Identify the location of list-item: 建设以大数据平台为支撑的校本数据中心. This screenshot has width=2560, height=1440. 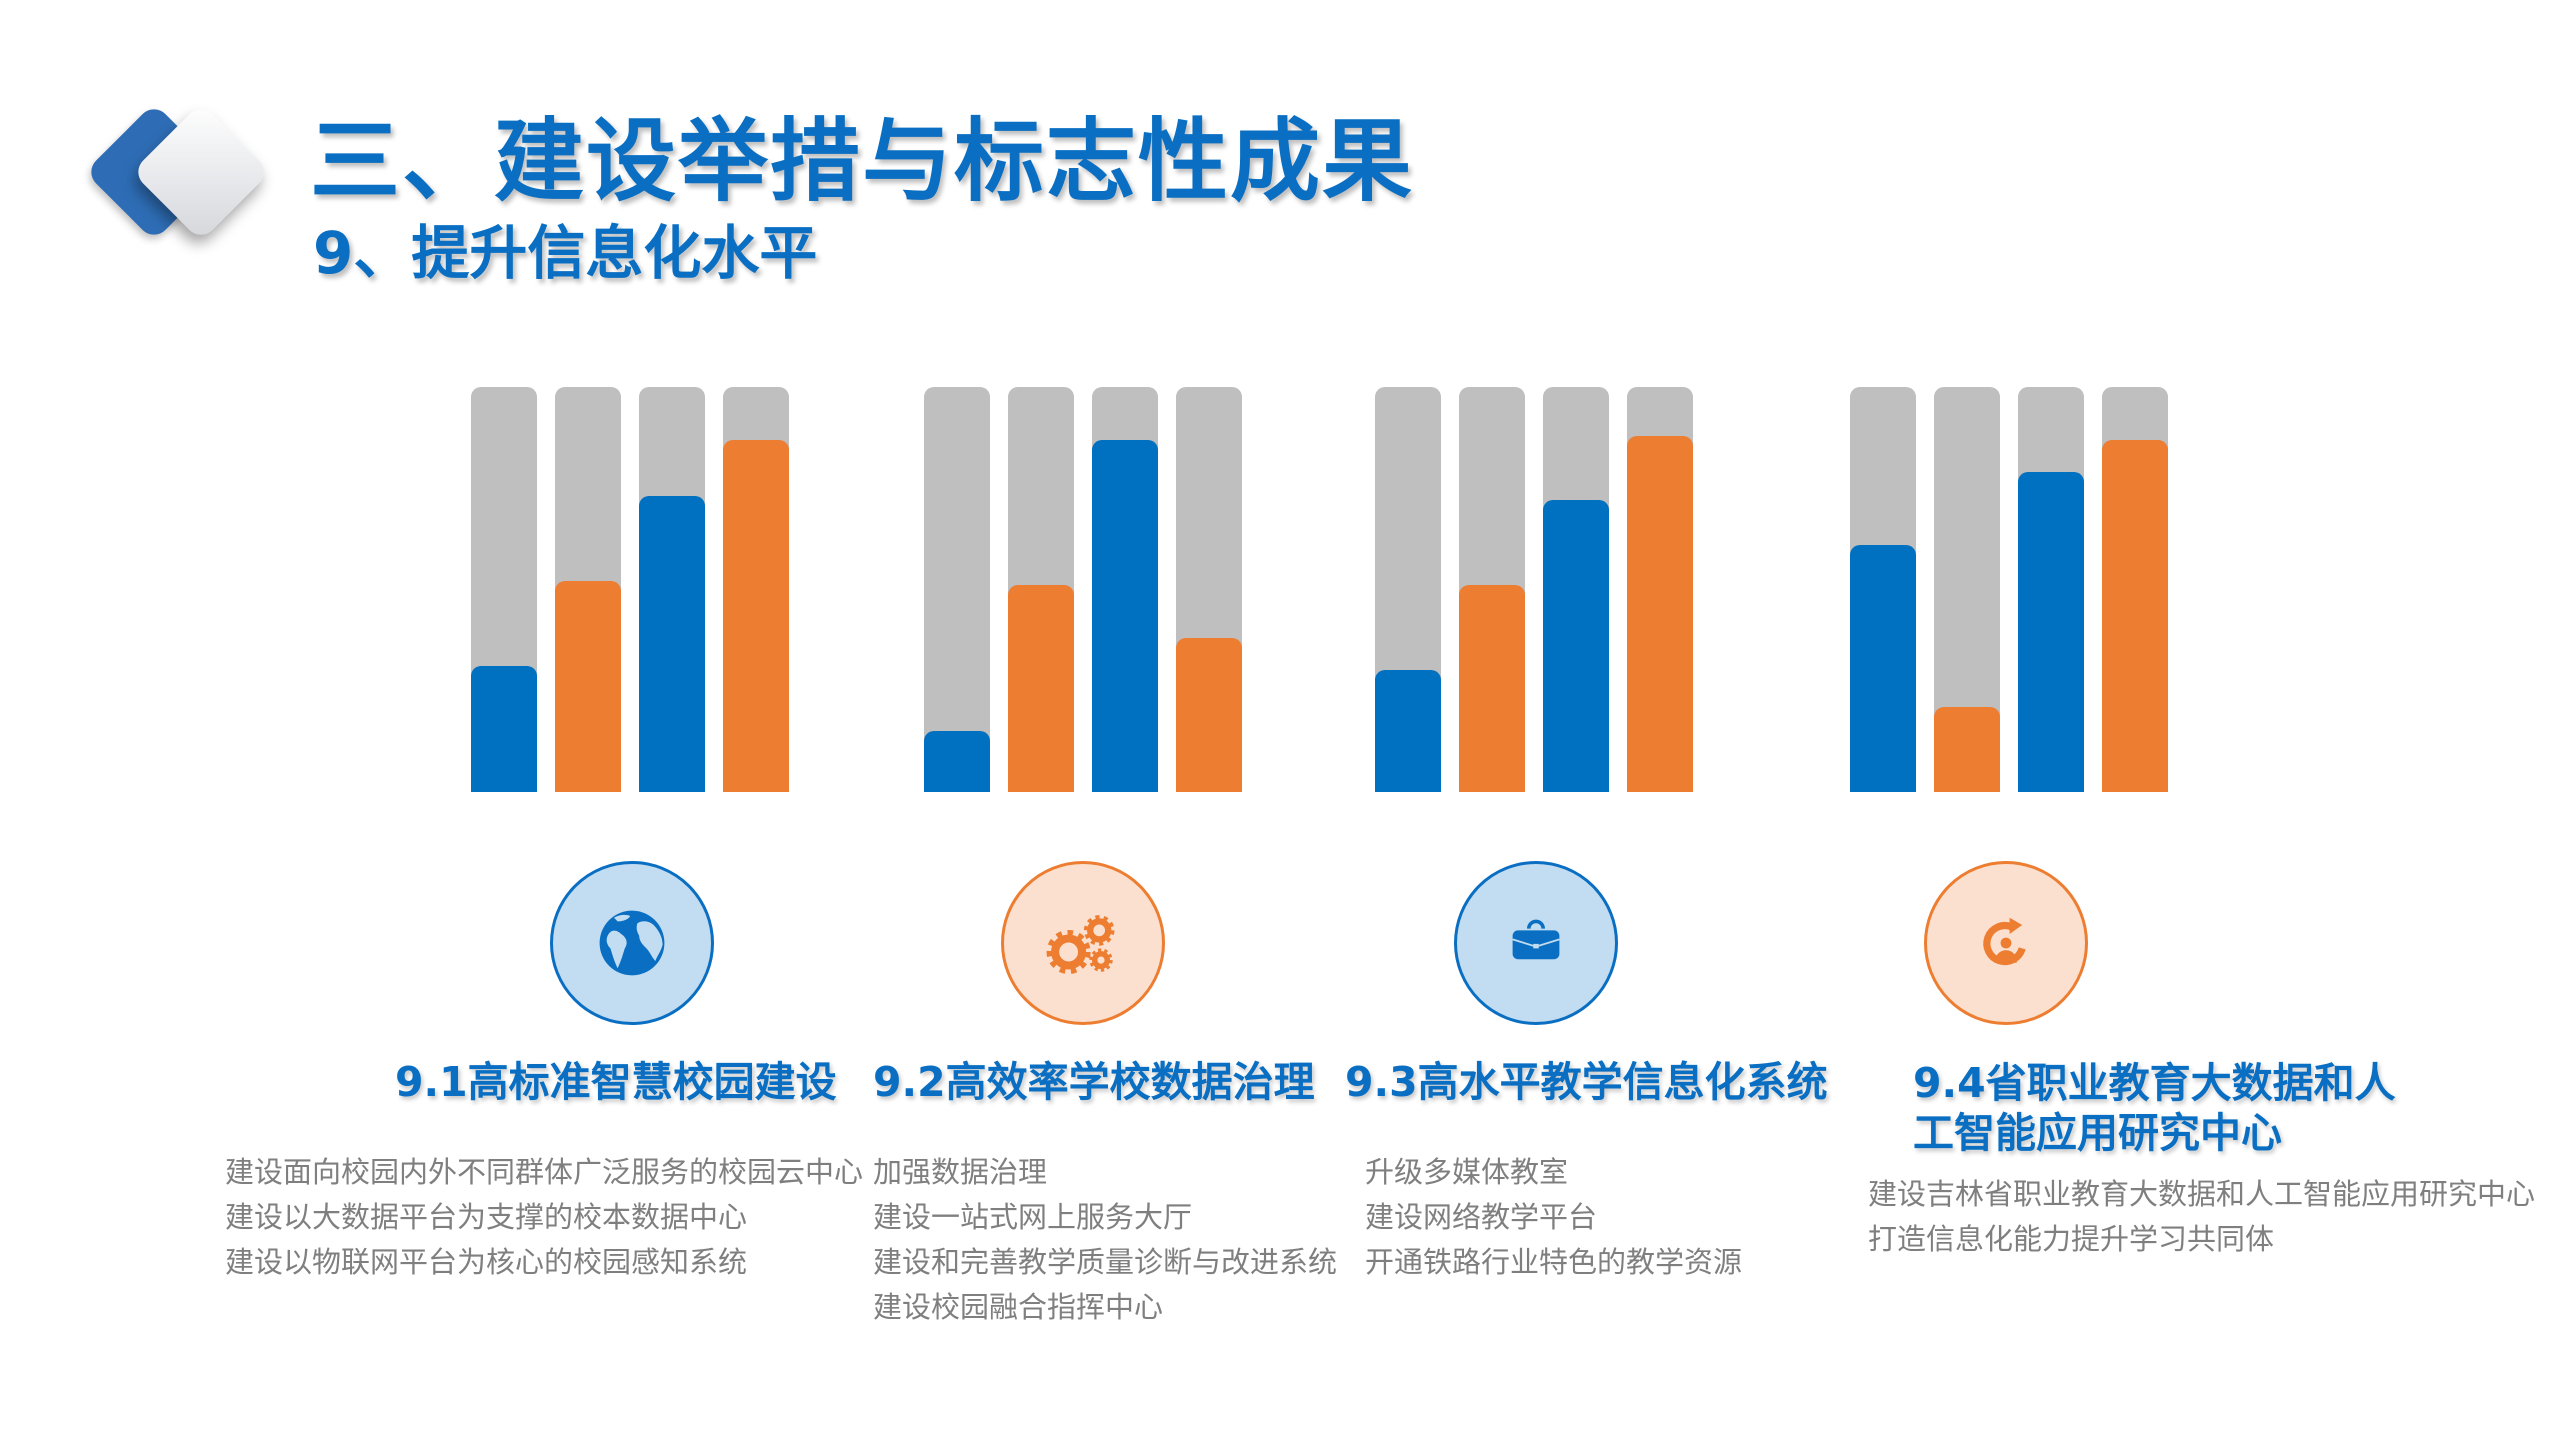
(486, 1217).